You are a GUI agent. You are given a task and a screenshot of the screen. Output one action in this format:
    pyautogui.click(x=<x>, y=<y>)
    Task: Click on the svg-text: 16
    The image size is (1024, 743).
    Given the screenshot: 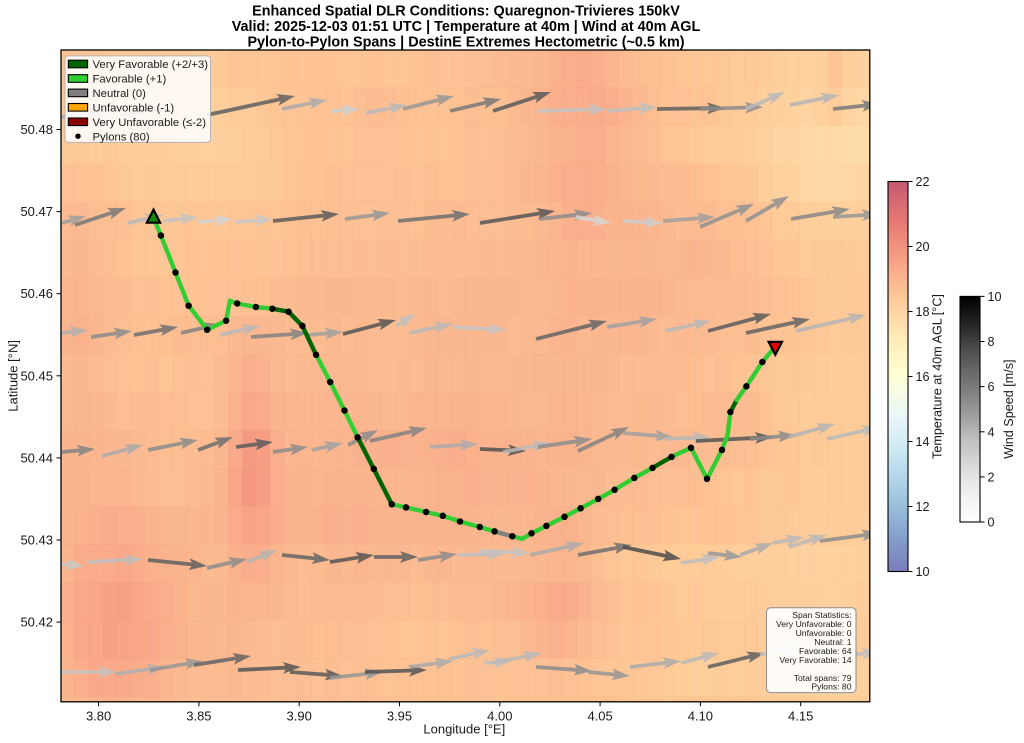 What is the action you would take?
    pyautogui.click(x=923, y=377)
    